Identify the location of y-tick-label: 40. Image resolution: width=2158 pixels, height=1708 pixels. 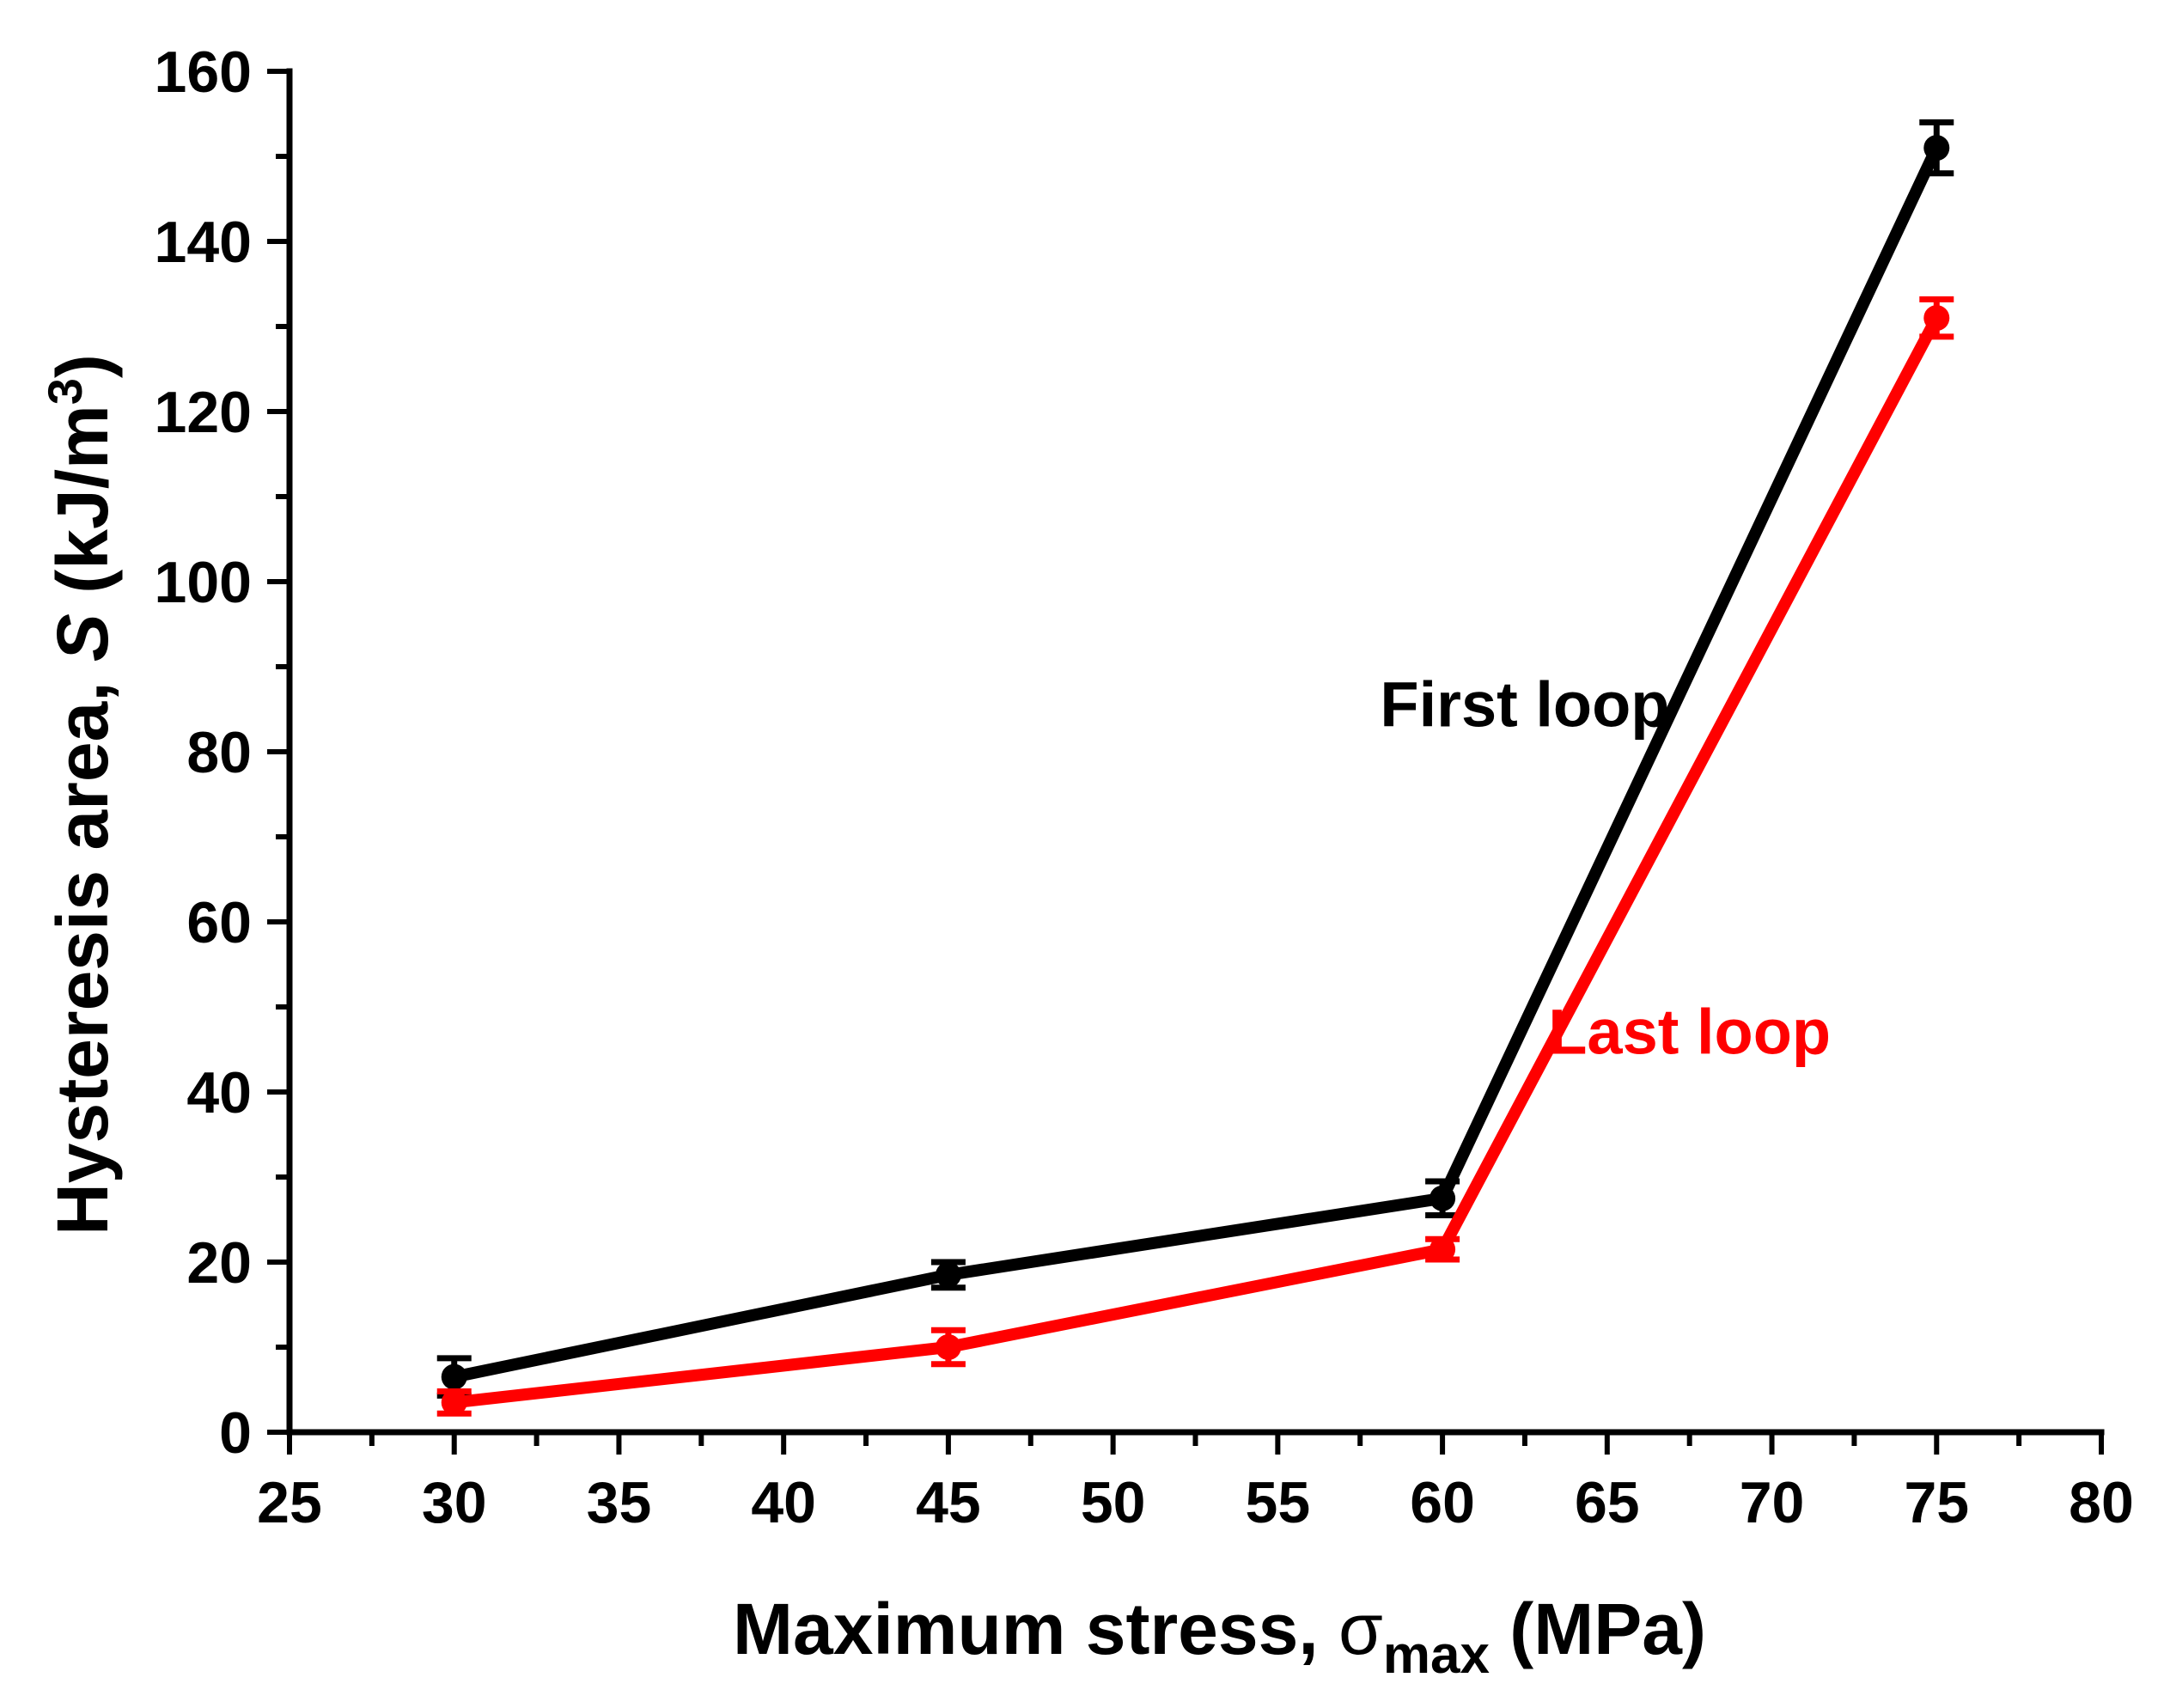
(219, 1092).